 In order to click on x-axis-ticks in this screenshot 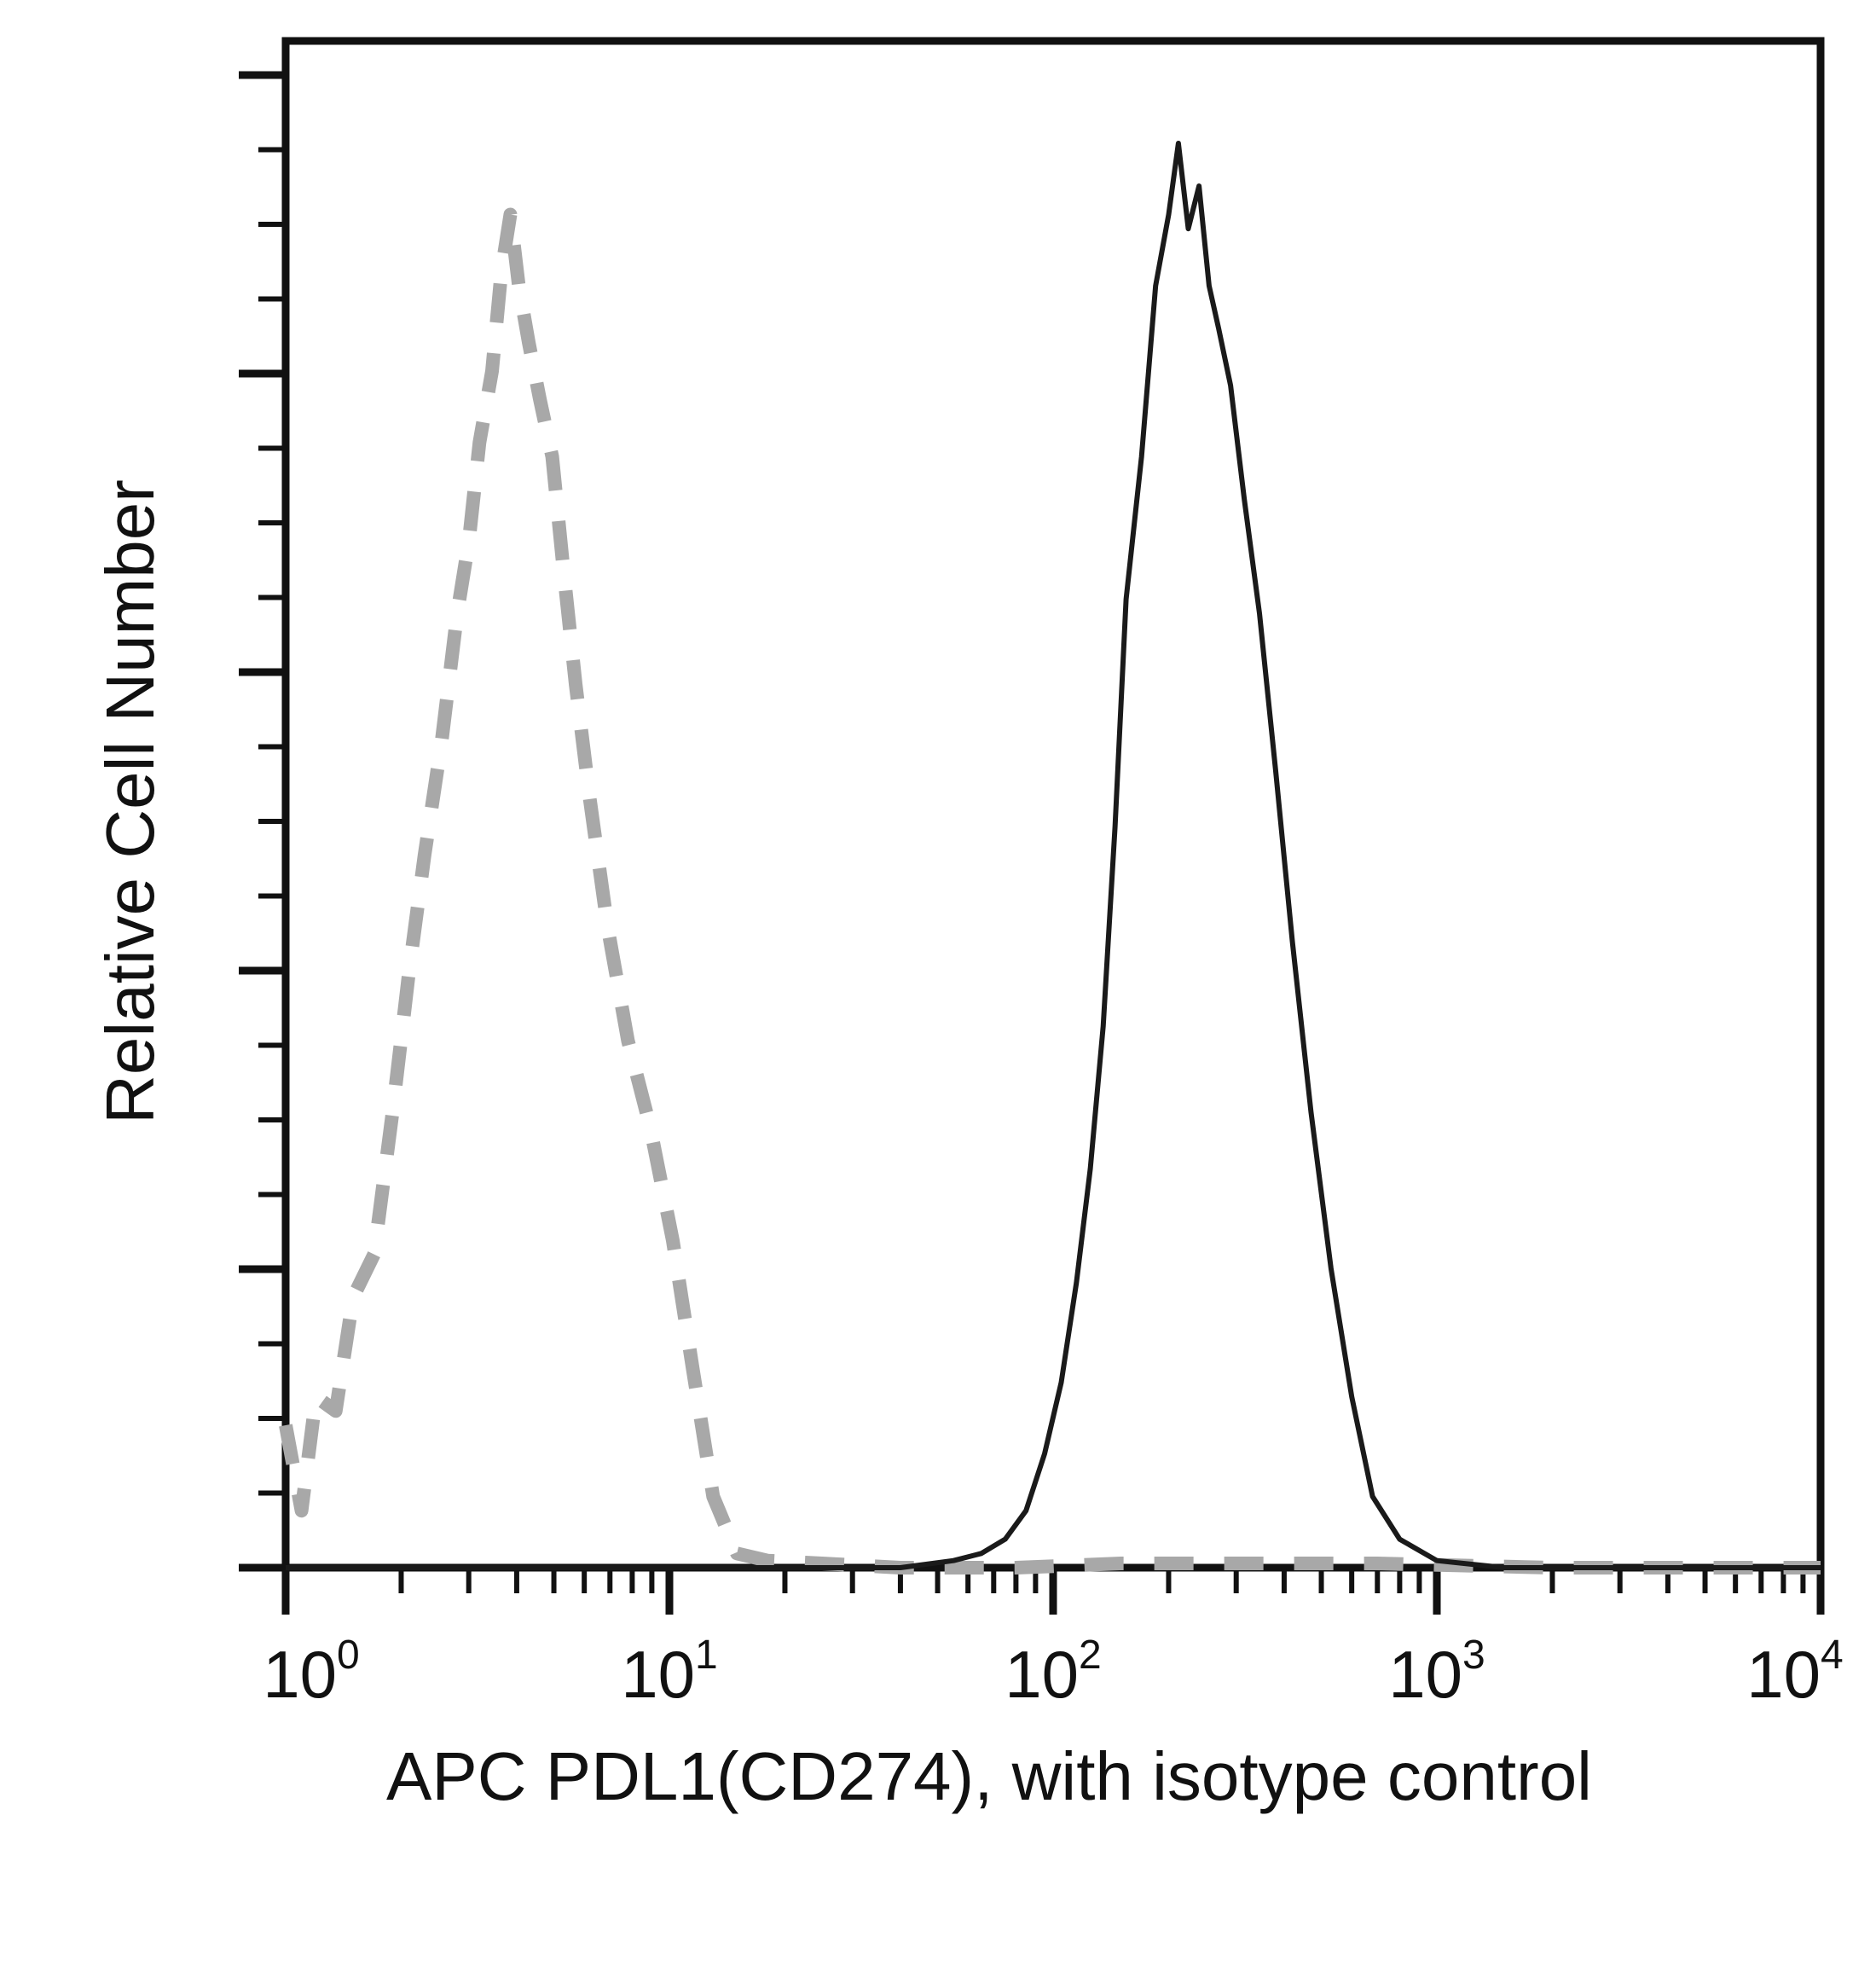, I will do `click(1053, 1592)`.